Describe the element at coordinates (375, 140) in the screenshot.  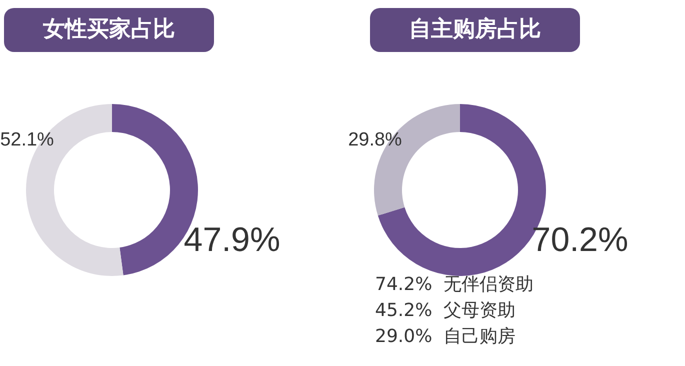
I see `data-label: 29.8%` at that location.